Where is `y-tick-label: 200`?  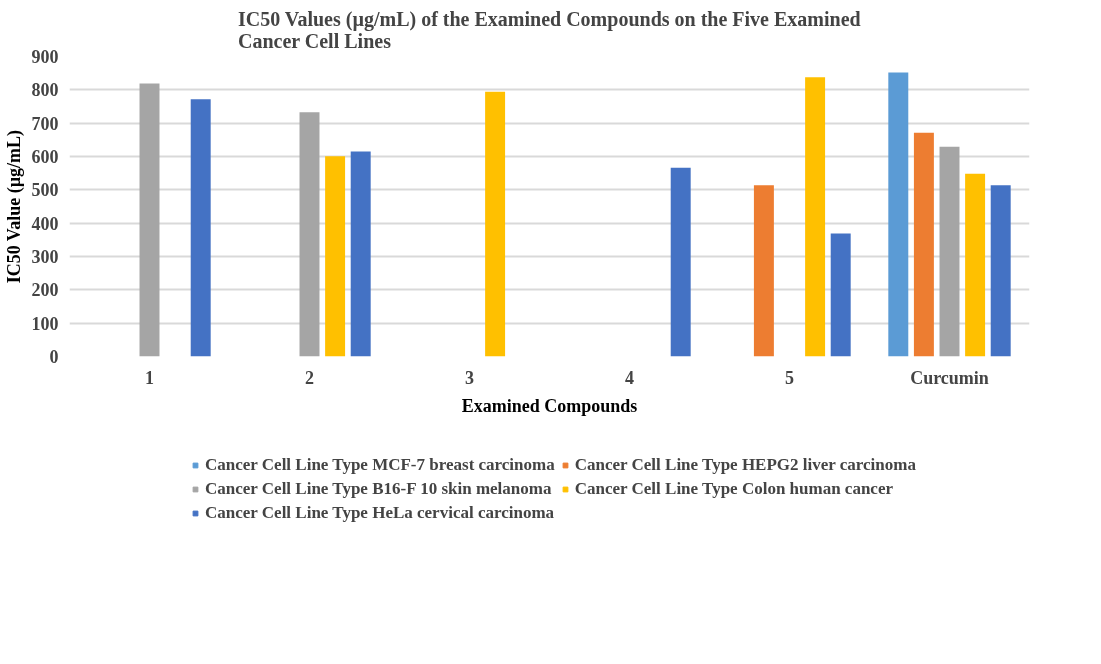 y-tick-label: 200 is located at coordinates (45, 290).